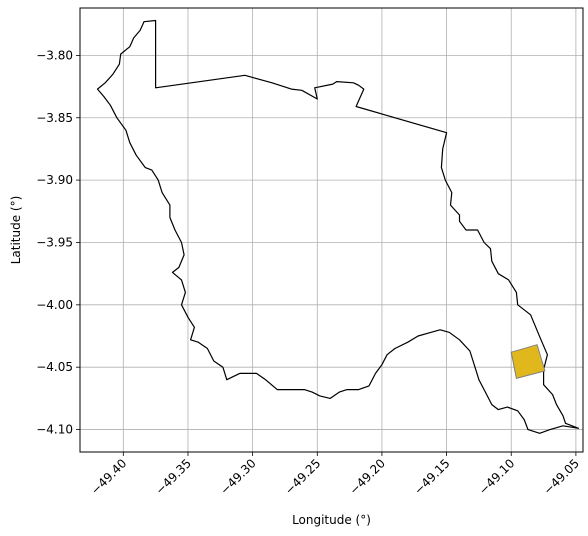 This screenshot has height=536, width=588. I want to click on x-tick-label: −49.35, so click(173, 476).